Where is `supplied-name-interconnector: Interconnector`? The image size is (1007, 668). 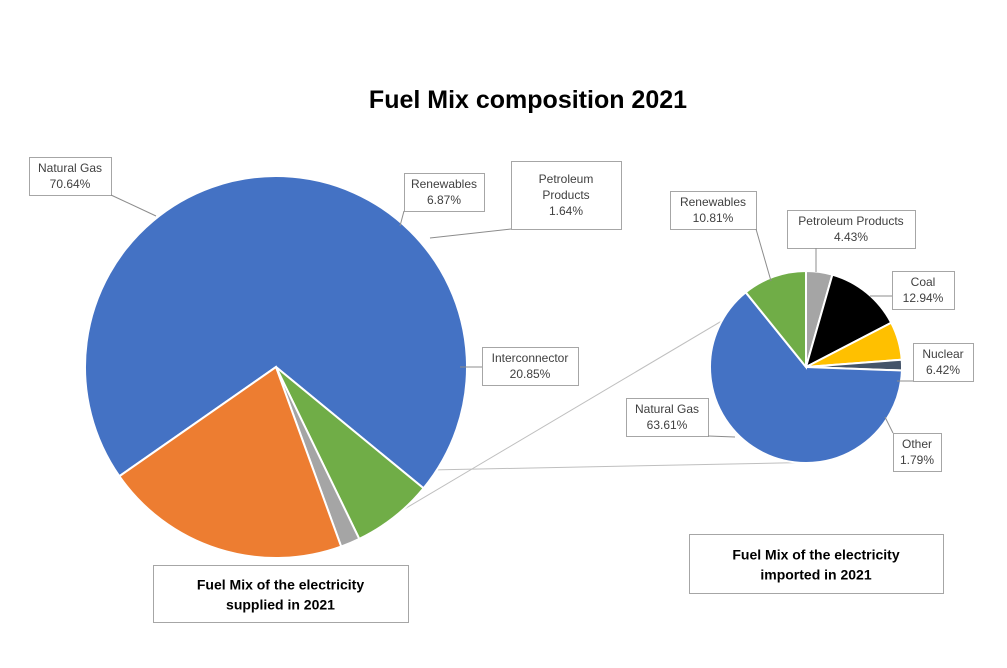
supplied-name-interconnector: Interconnector is located at coordinates (530, 358).